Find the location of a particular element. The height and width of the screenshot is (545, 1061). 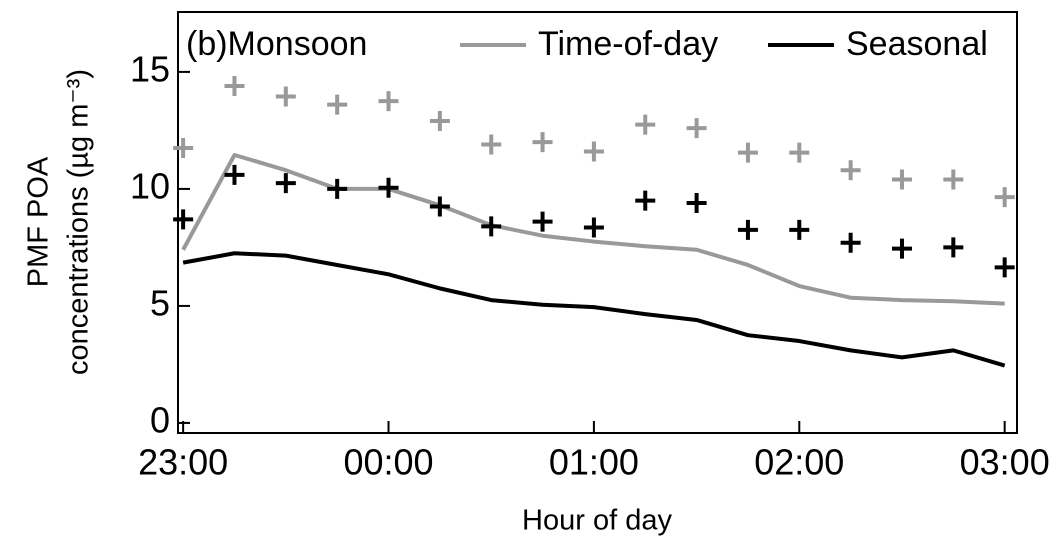

x-tick-label: 03:00 is located at coordinates (1005, 462).